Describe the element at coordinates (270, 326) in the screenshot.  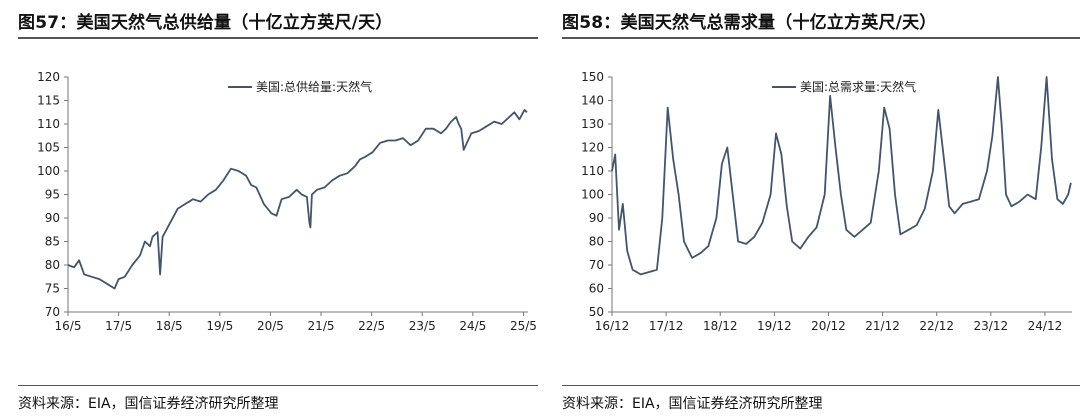
I see `x-tick-label: 20/5` at that location.